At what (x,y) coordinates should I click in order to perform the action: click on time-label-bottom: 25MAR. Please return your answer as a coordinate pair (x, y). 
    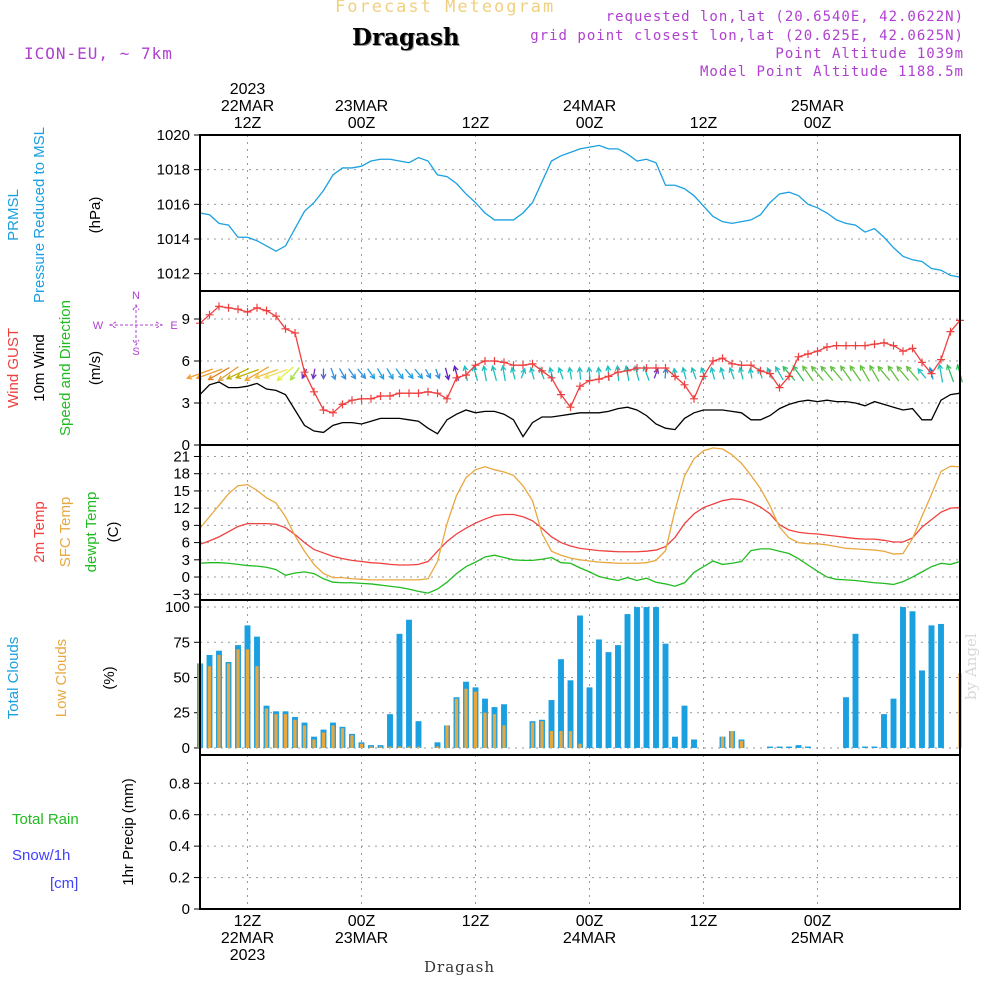
    Looking at the image, I should click on (817, 938).